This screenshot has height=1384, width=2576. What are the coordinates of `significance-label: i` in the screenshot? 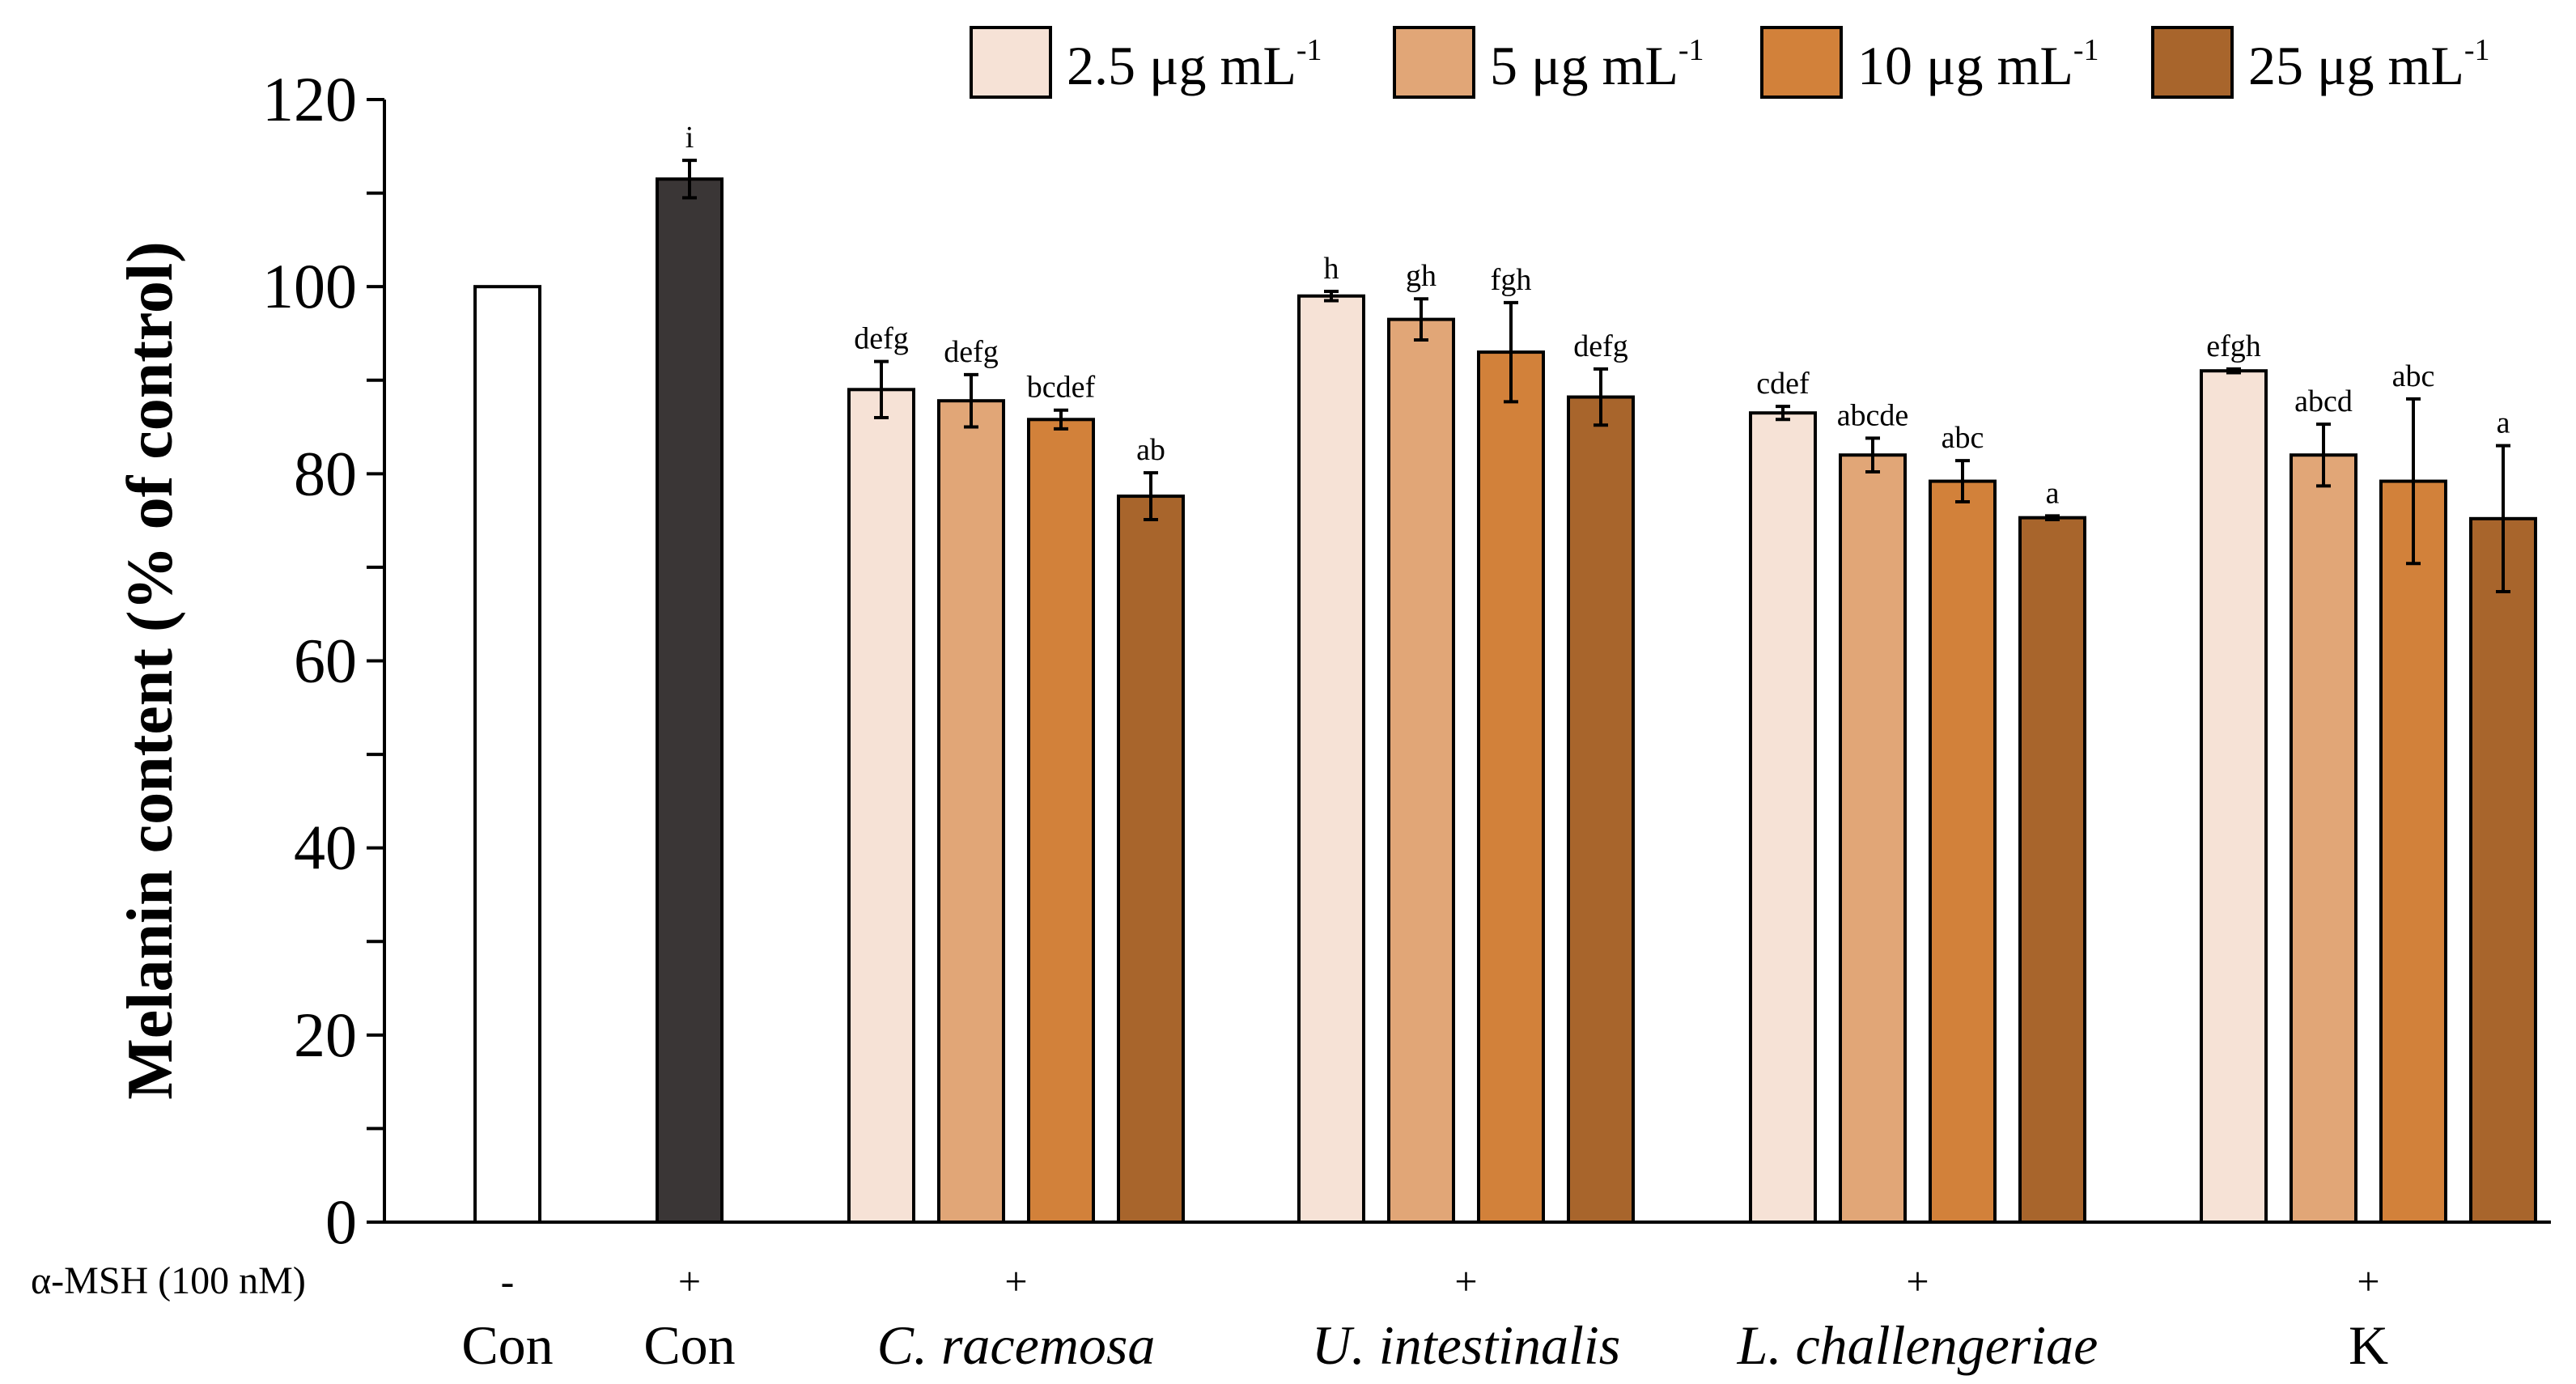 It's located at (689, 138).